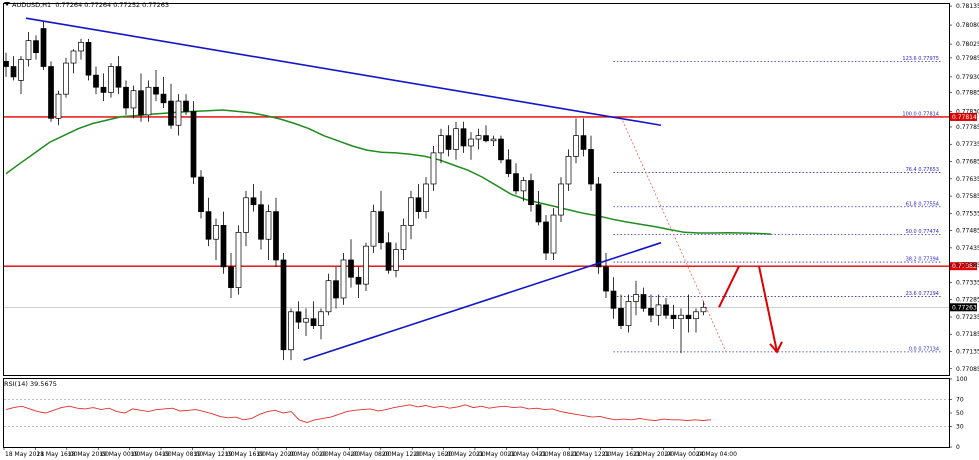 Image resolution: width=979 pixels, height=460 pixels. Describe the element at coordinates (112, 5) in the screenshot. I see `ohlc-values: 0.77264 0.77264 0.77252 0.77263` at that location.